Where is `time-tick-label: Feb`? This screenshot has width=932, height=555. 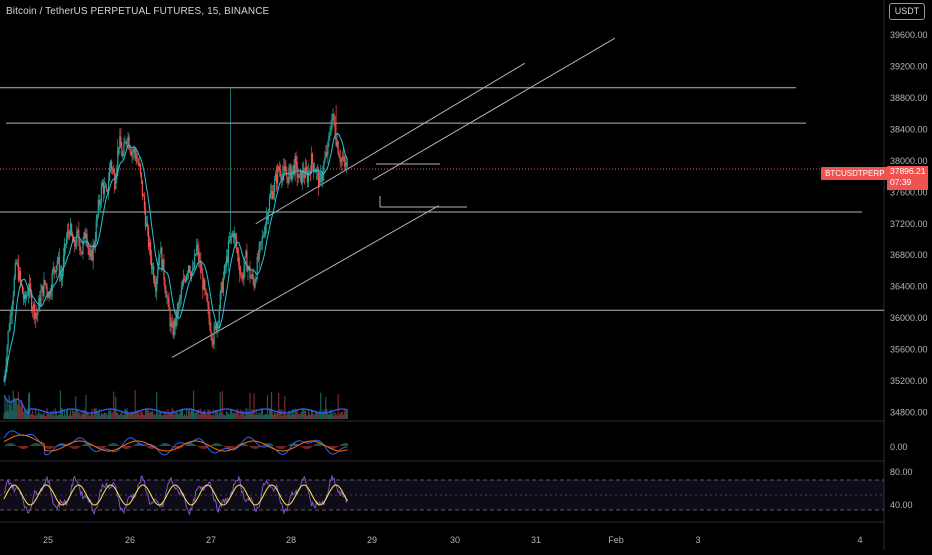
time-tick-label: Feb is located at coordinates (616, 540).